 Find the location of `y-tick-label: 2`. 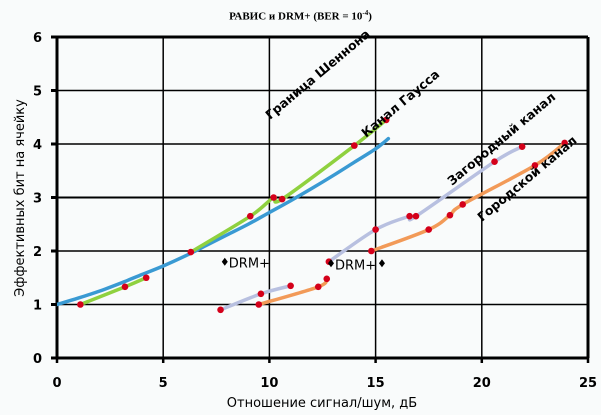

y-tick-label: 2 is located at coordinates (37, 252).